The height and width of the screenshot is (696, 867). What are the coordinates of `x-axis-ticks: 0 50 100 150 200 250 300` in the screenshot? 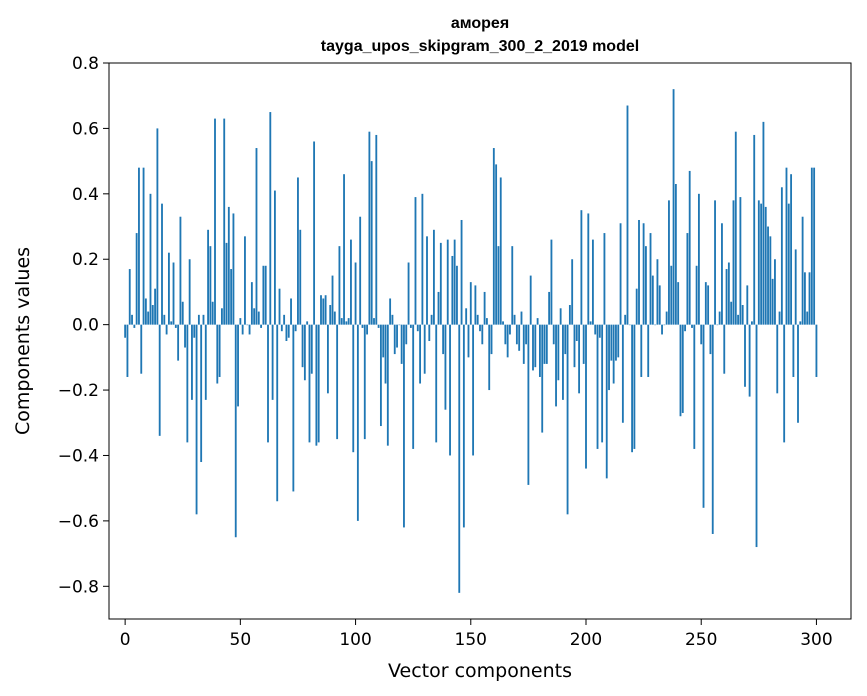 It's located at (476, 634).